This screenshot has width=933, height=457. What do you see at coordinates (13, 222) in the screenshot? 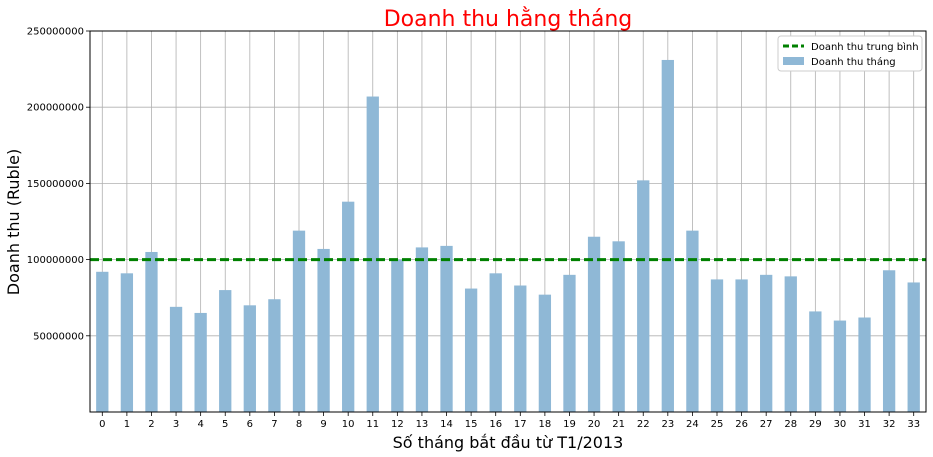
I see `y-axis-label: Doanh thu (Ruble)` at bounding box center [13, 222].